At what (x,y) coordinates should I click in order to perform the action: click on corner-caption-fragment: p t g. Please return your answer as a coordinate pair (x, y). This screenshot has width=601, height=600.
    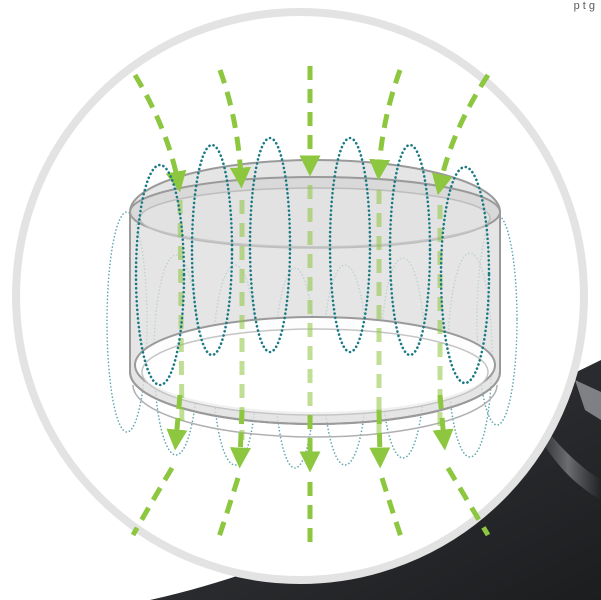
    Looking at the image, I should click on (584, 6).